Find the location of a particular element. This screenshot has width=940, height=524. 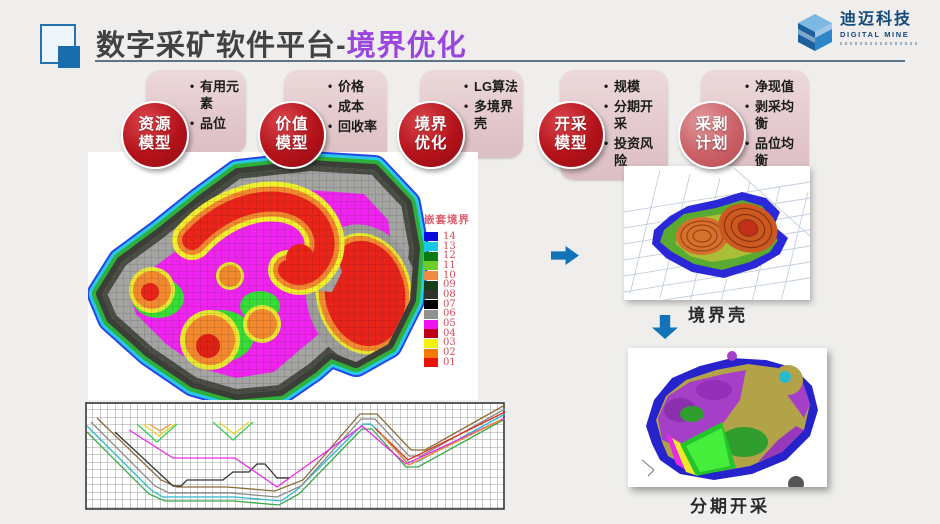

company-logo: 迪迈科技 DIGITAL MINE is located at coordinates (861, 36).